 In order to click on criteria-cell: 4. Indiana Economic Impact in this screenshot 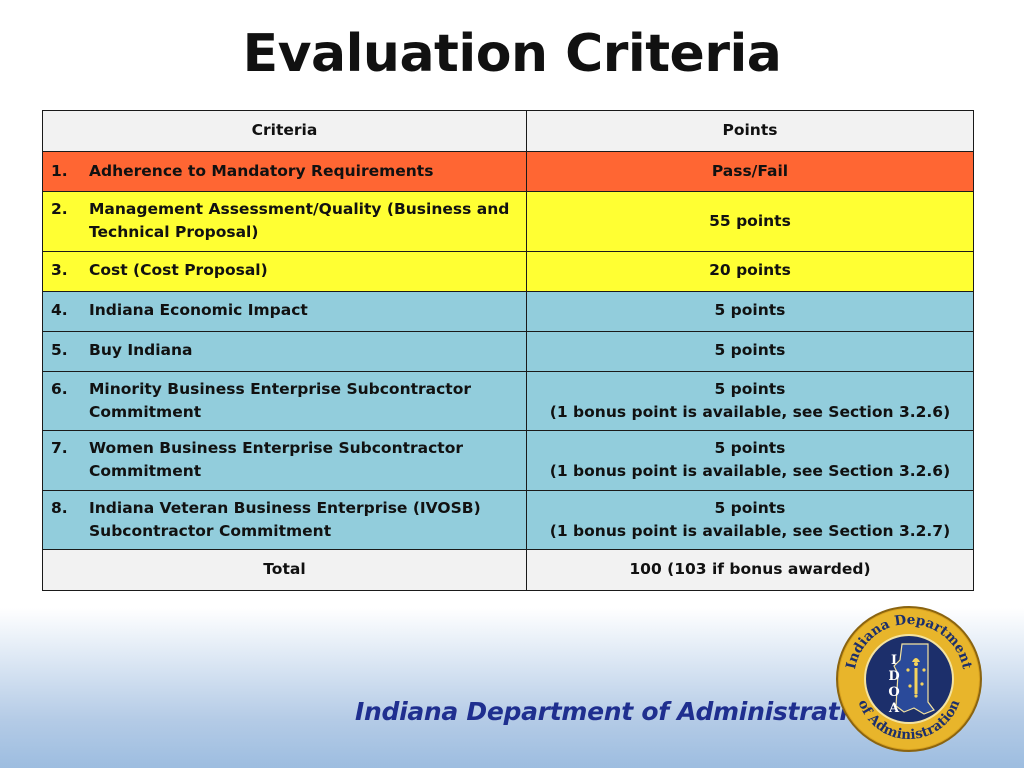, I will do `click(284, 311)`.